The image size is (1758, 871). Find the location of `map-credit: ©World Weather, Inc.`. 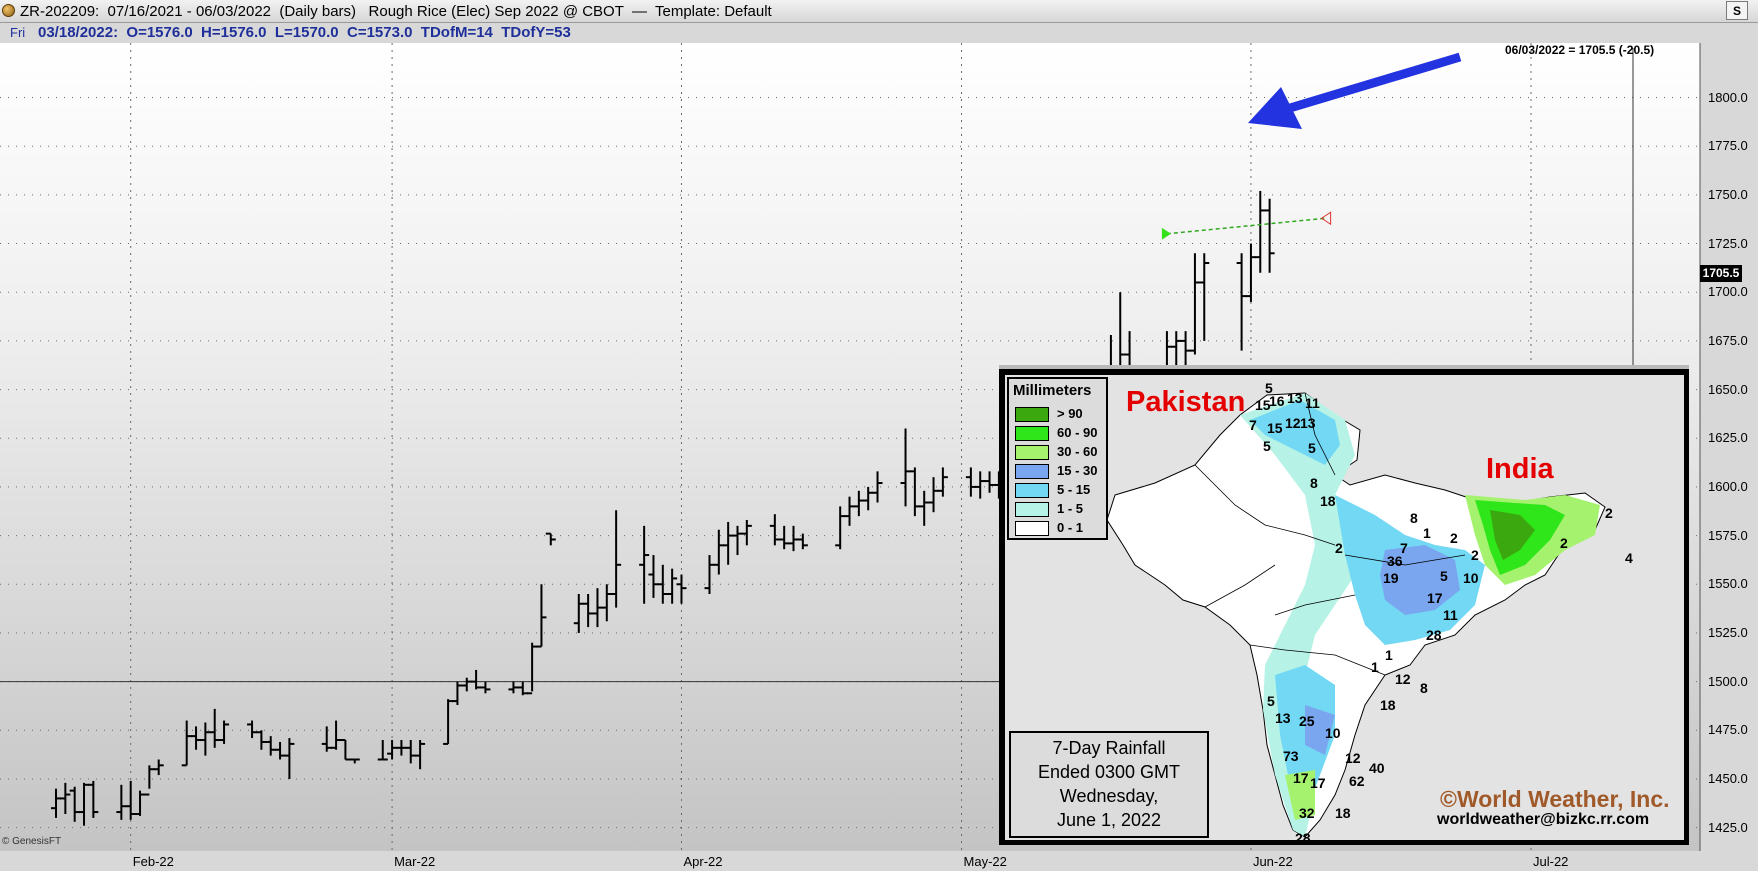

map-credit: ©World Weather, Inc. is located at coordinates (1555, 799).